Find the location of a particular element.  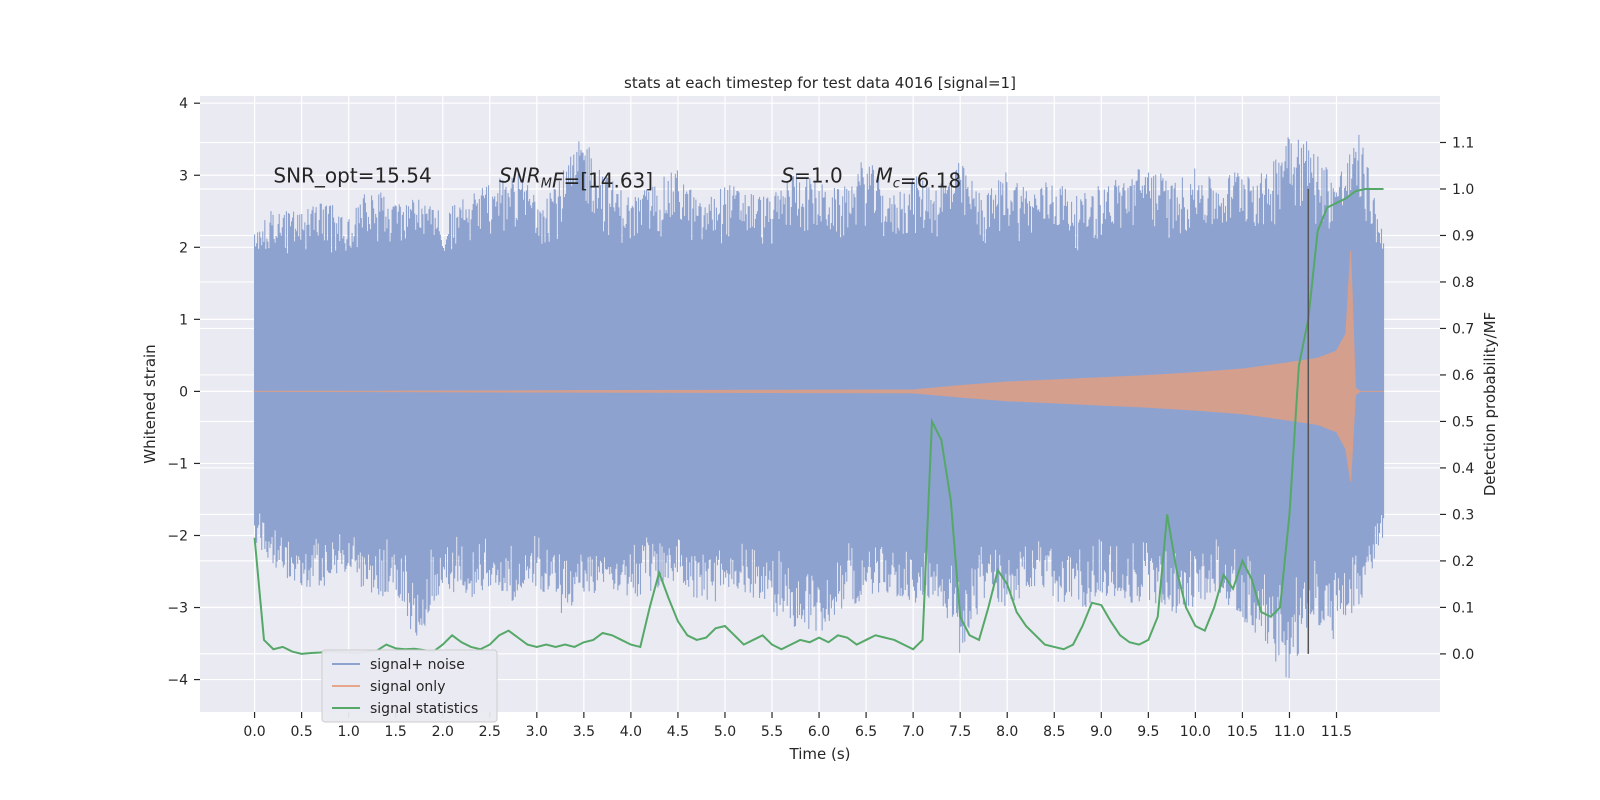

x-tick-label: 5.0 is located at coordinates (725, 732).